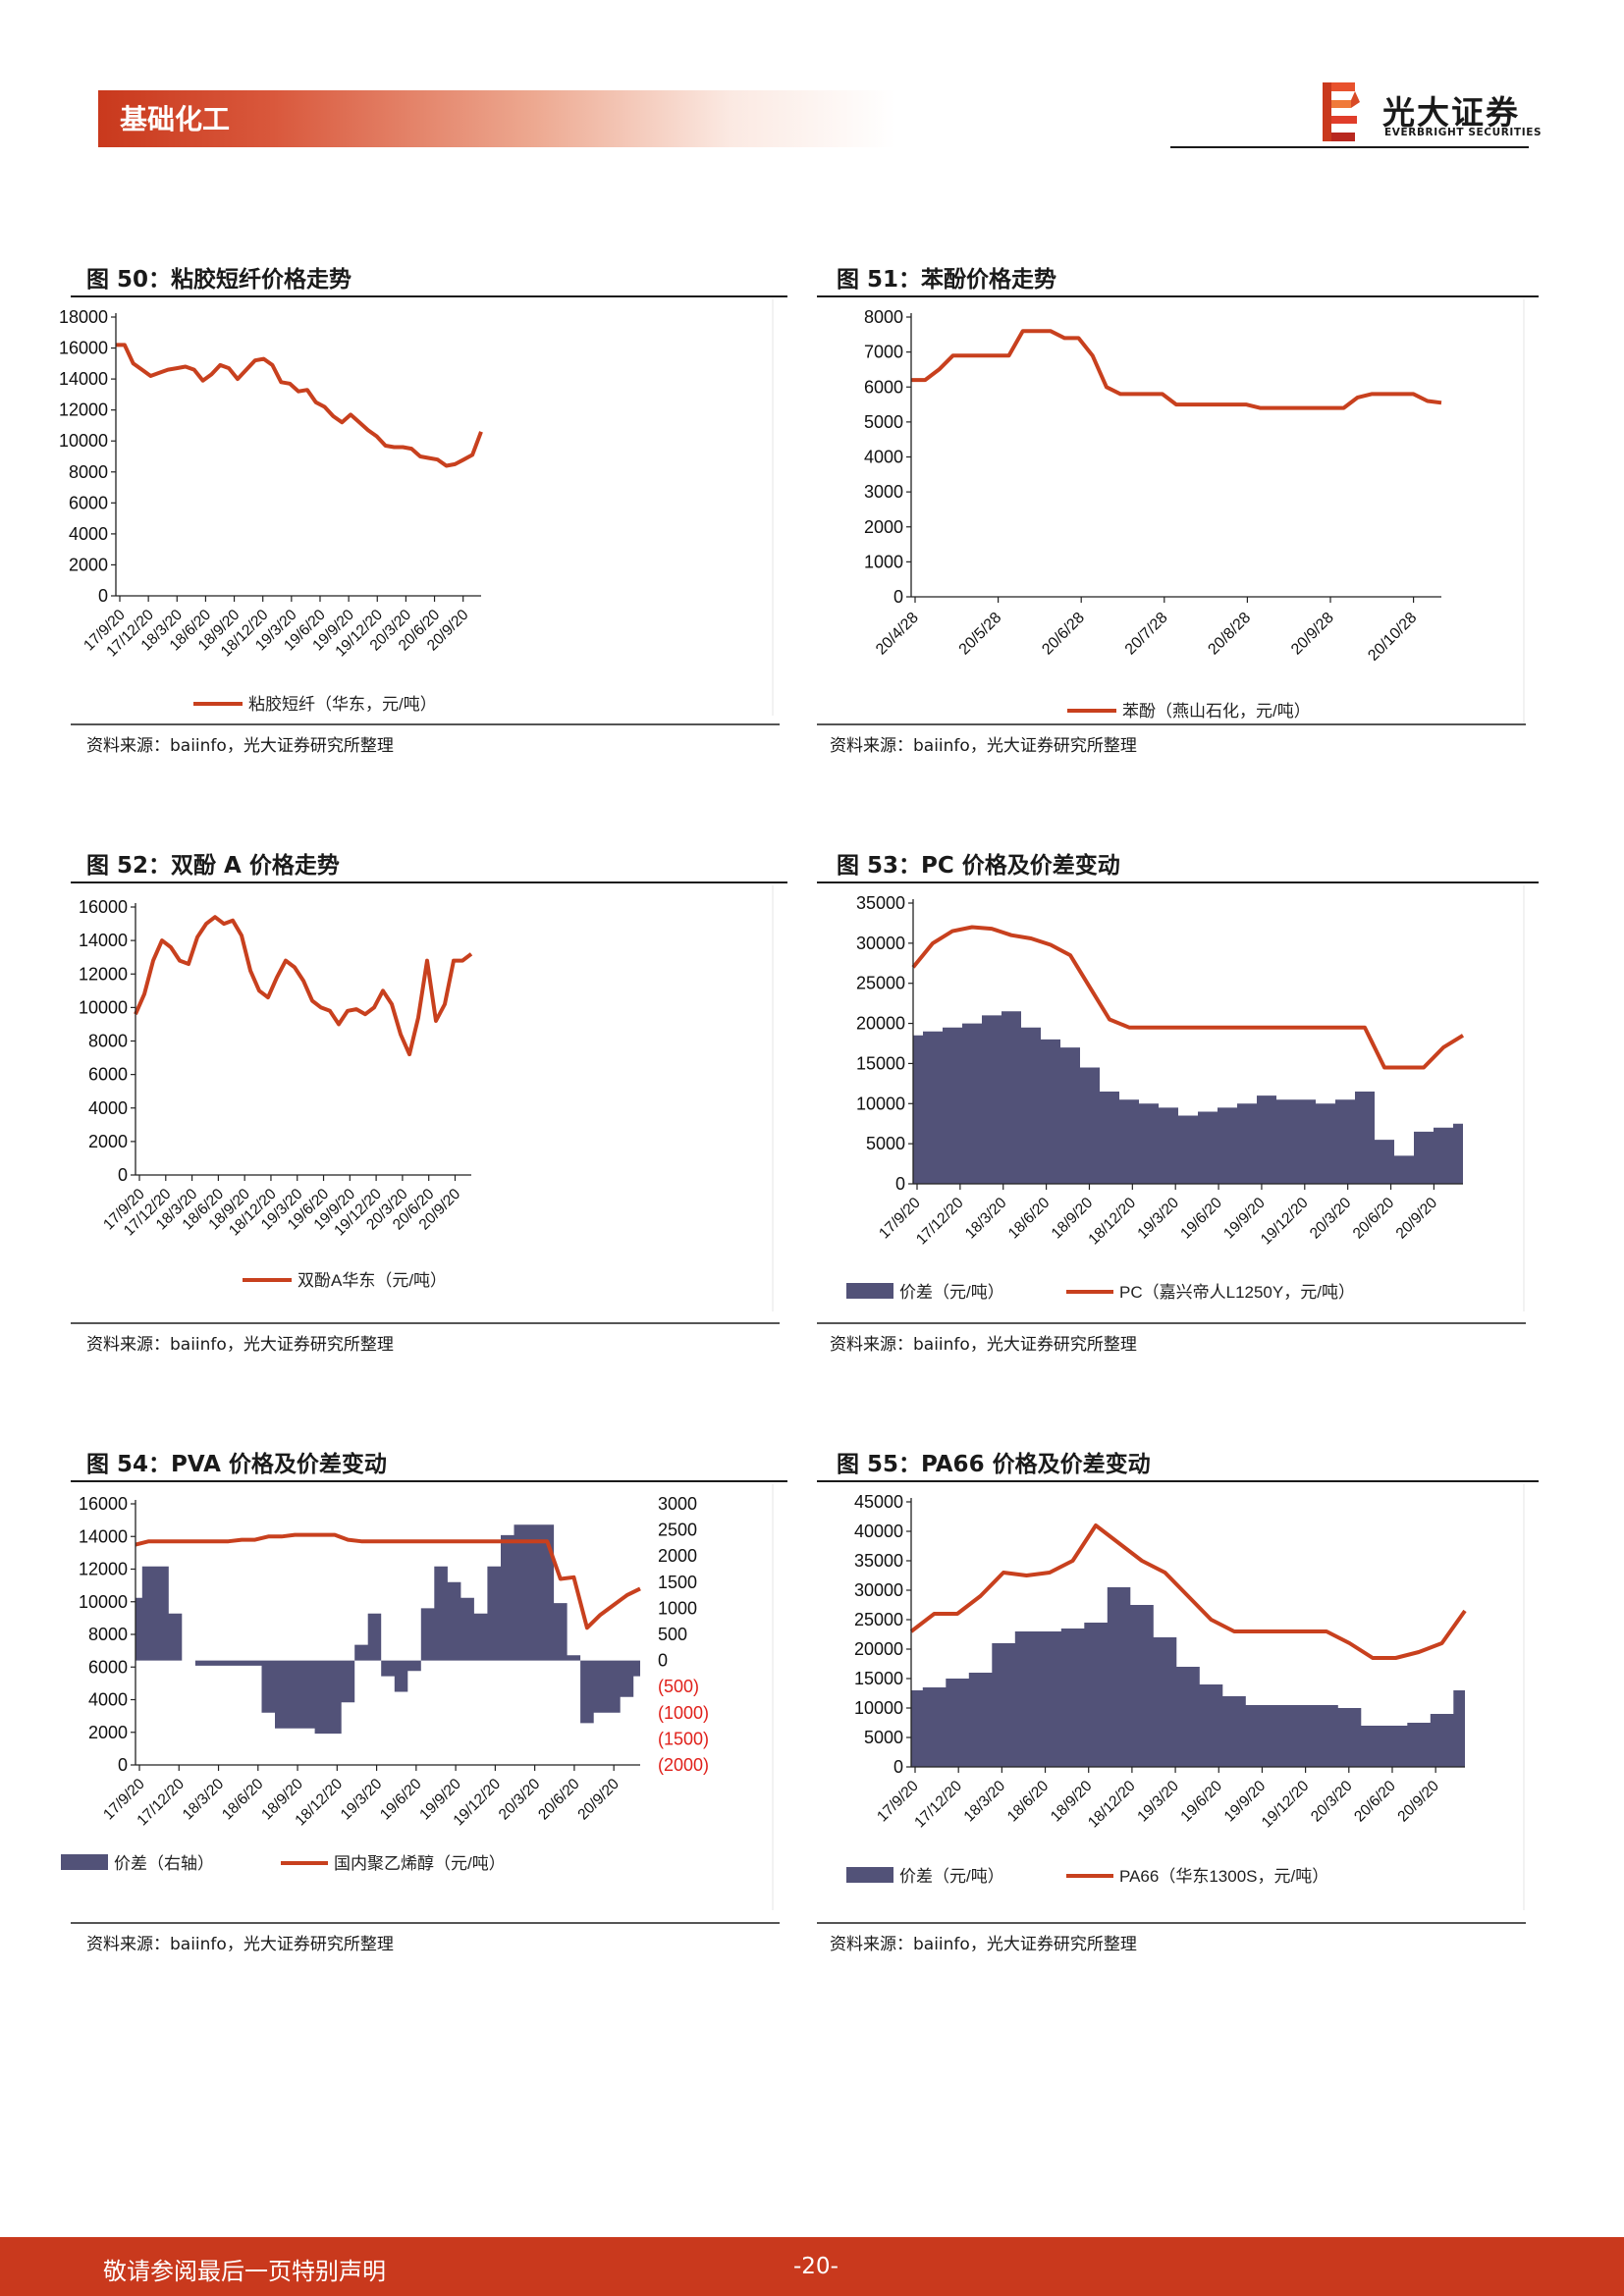 The image size is (1624, 2296). Describe the element at coordinates (213, 866) in the screenshot. I see `figure-title: 图 52：双酚 A 价格走势` at that location.